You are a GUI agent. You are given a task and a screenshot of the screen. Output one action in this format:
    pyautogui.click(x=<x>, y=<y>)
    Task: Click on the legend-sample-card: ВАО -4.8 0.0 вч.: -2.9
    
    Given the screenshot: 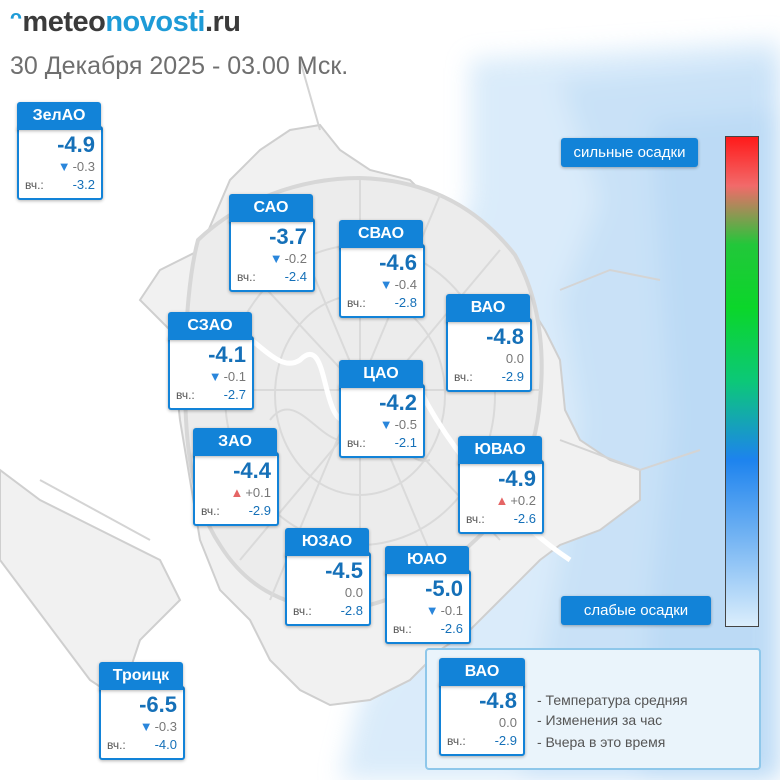 What is the action you would take?
    pyautogui.click(x=482, y=707)
    